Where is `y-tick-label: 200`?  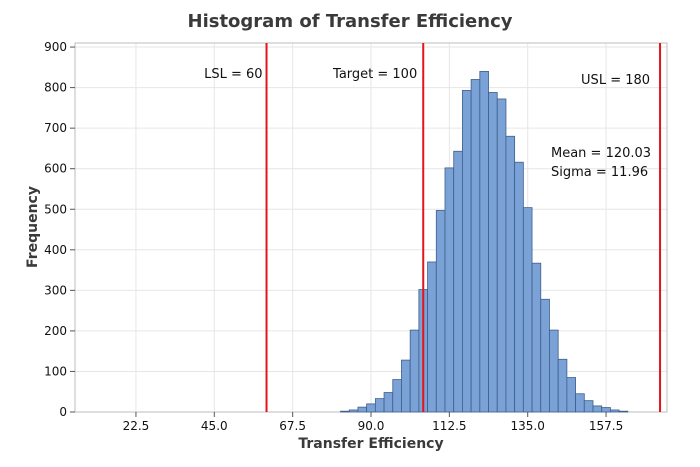
y-tick-label: 200 is located at coordinates (55, 331).